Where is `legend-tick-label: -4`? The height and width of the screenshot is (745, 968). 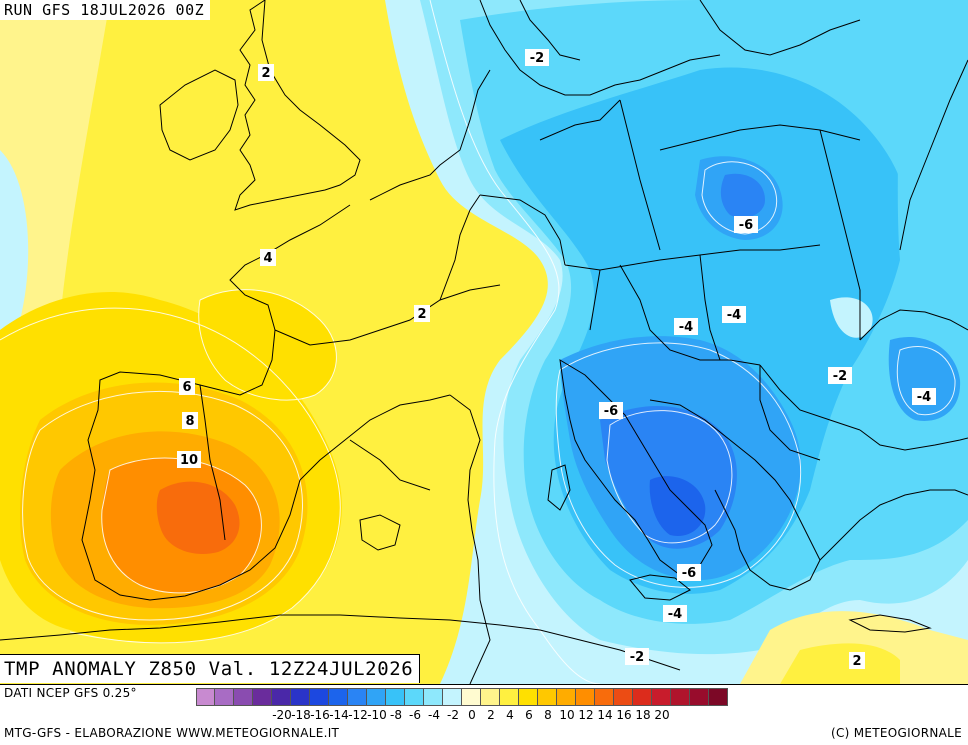
legend-tick-label: -4 is located at coordinates (434, 715).